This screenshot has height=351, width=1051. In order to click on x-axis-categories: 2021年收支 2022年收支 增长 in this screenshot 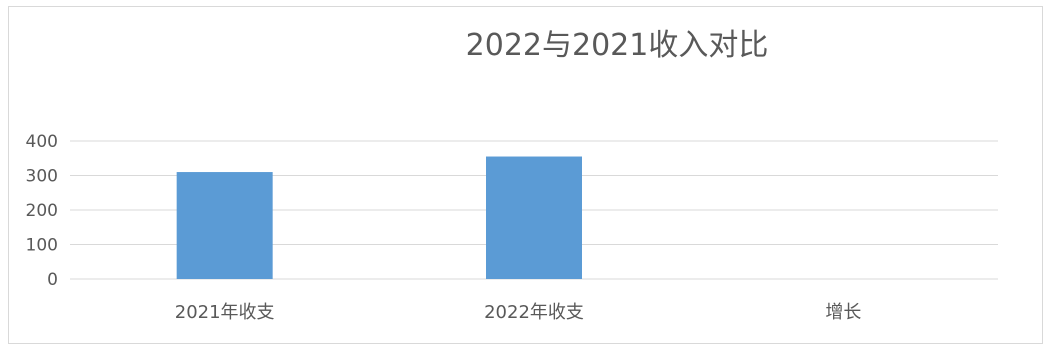, I will do `click(518, 312)`.